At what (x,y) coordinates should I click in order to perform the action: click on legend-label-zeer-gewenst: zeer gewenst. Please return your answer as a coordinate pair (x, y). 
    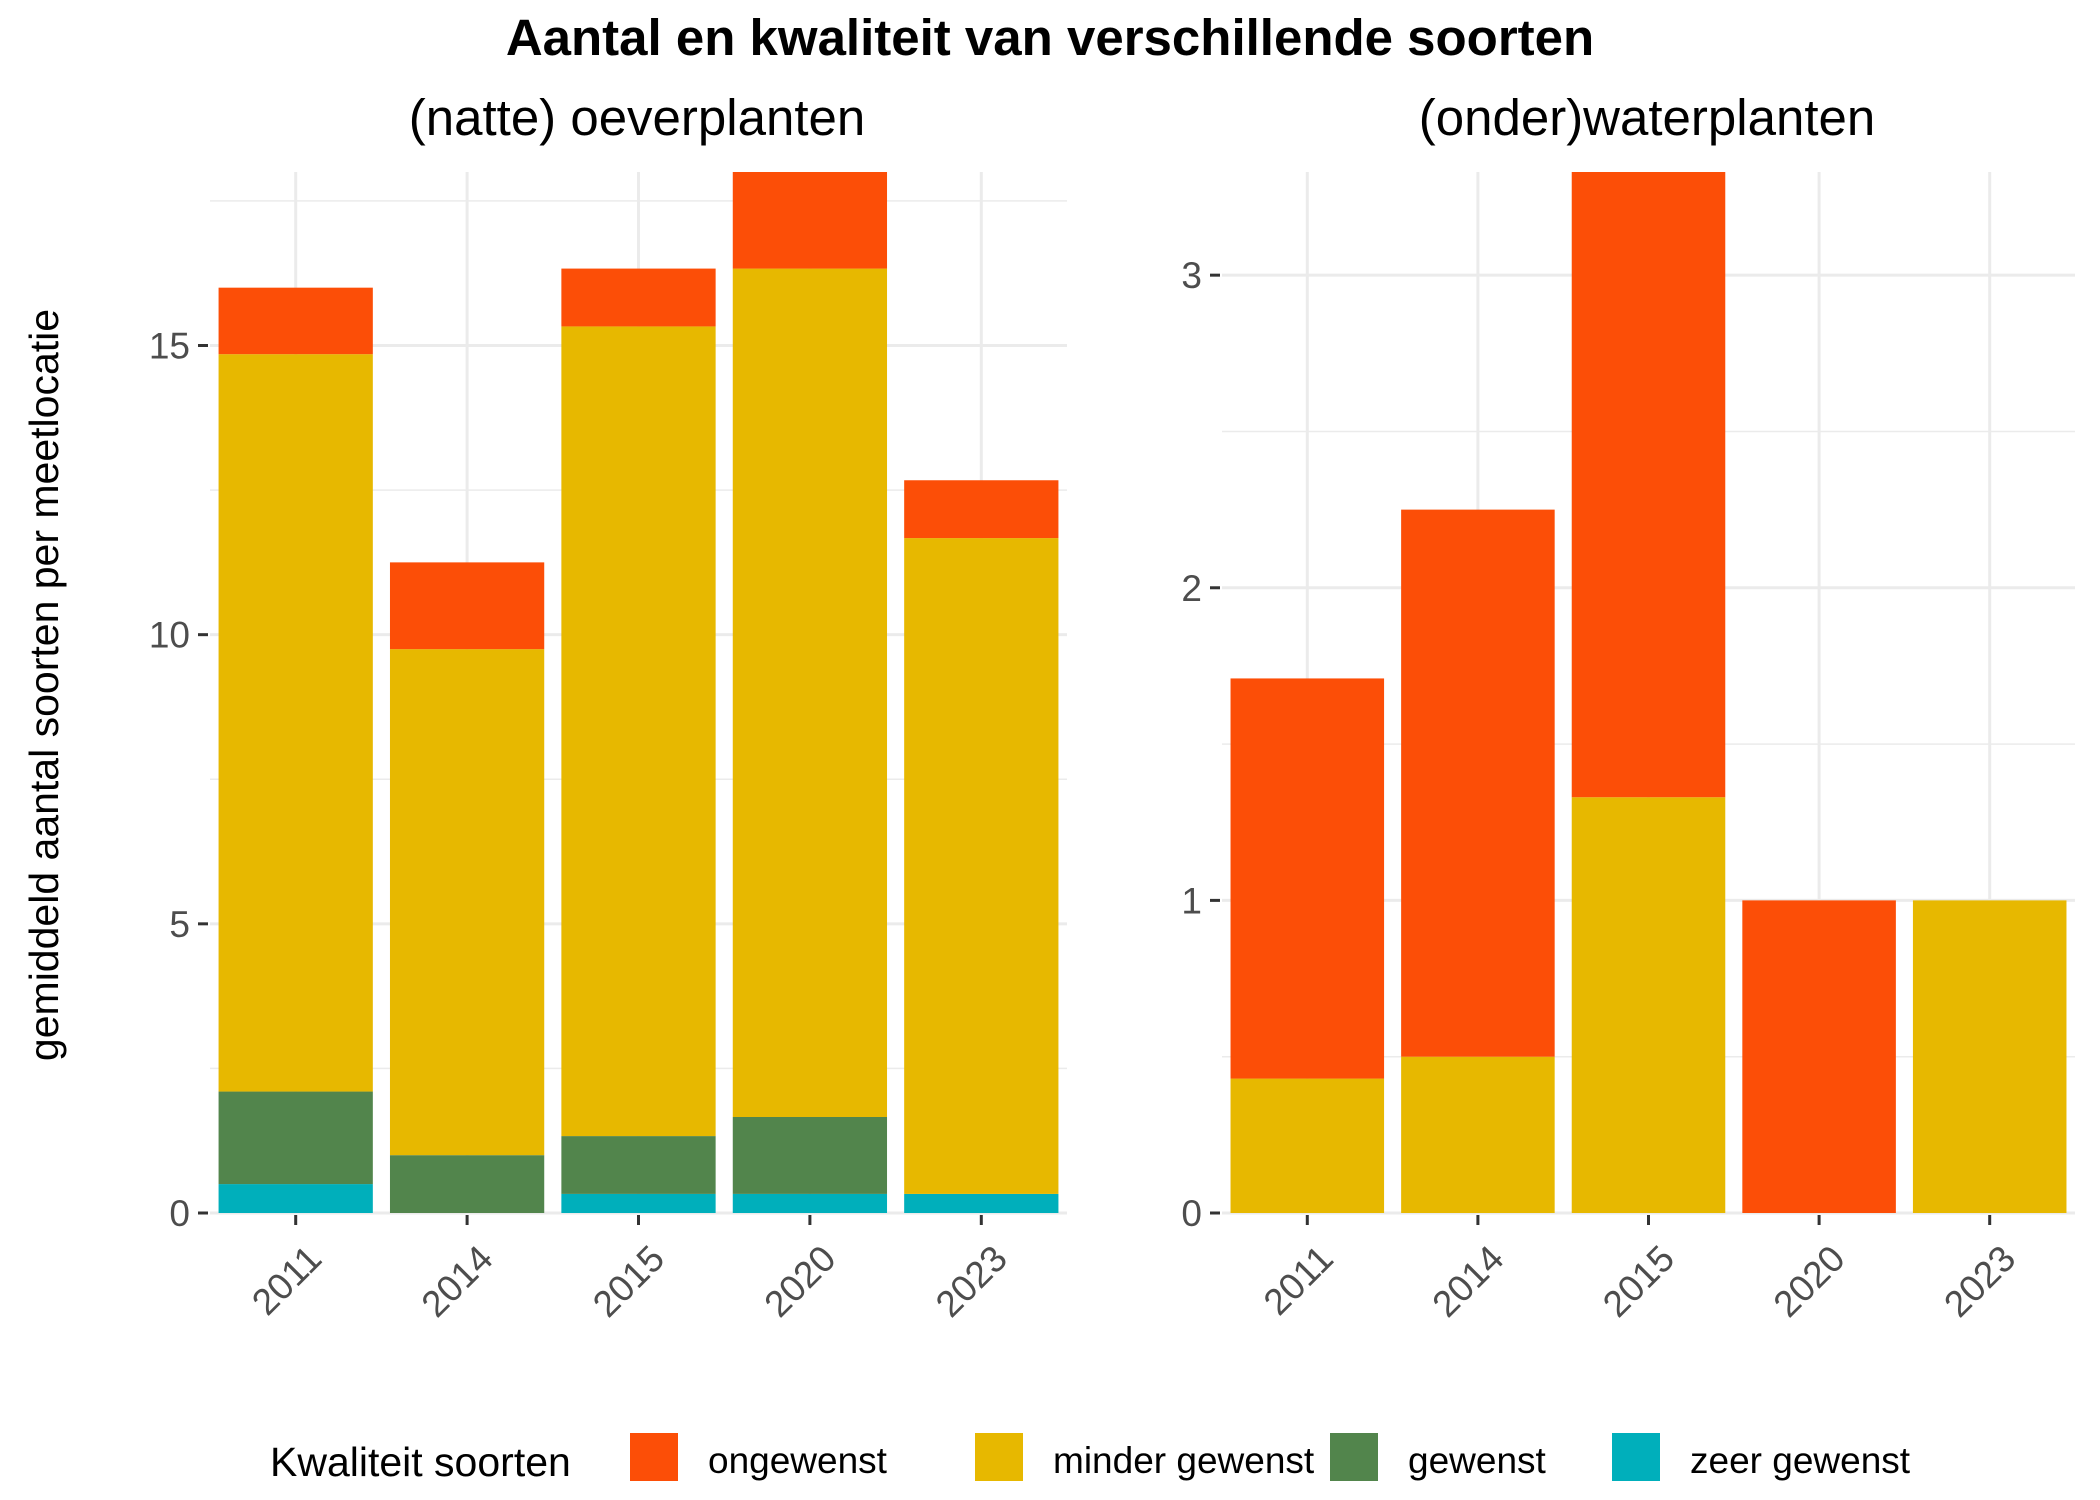
    Looking at the image, I should click on (1800, 1460).